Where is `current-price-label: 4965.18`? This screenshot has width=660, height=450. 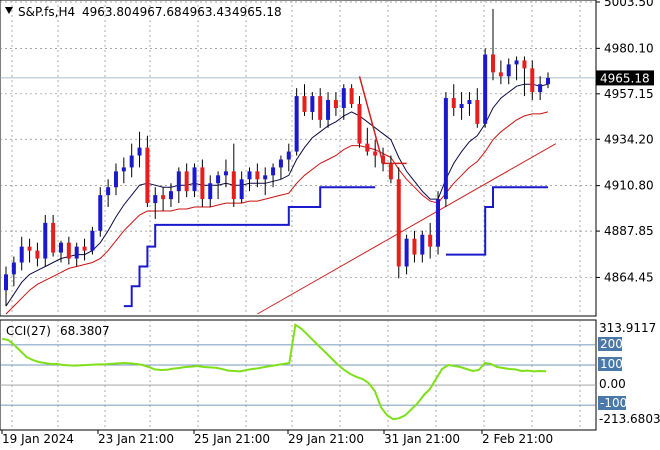
current-price-label: 4965.18 is located at coordinates (625, 78).